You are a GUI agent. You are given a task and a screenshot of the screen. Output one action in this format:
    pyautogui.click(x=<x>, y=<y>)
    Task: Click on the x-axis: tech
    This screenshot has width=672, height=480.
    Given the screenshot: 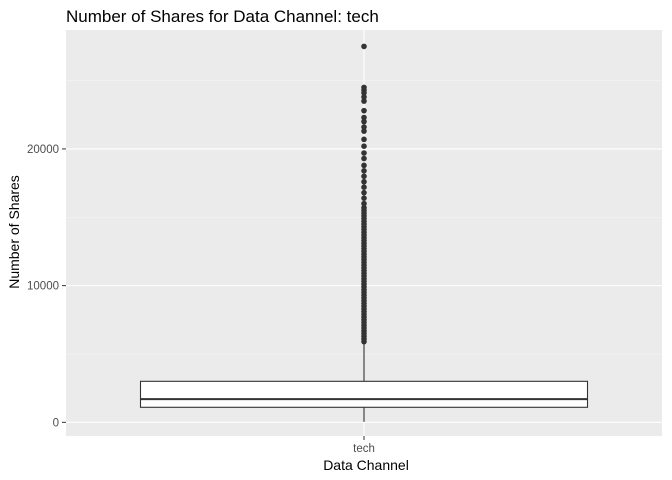 What is the action you would take?
    pyautogui.click(x=364, y=445)
    